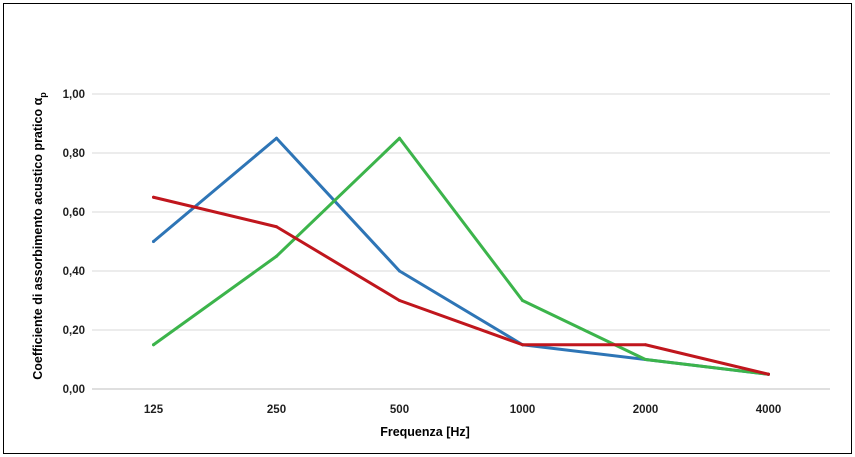  I want to click on x-tick-label: 250, so click(276, 410).